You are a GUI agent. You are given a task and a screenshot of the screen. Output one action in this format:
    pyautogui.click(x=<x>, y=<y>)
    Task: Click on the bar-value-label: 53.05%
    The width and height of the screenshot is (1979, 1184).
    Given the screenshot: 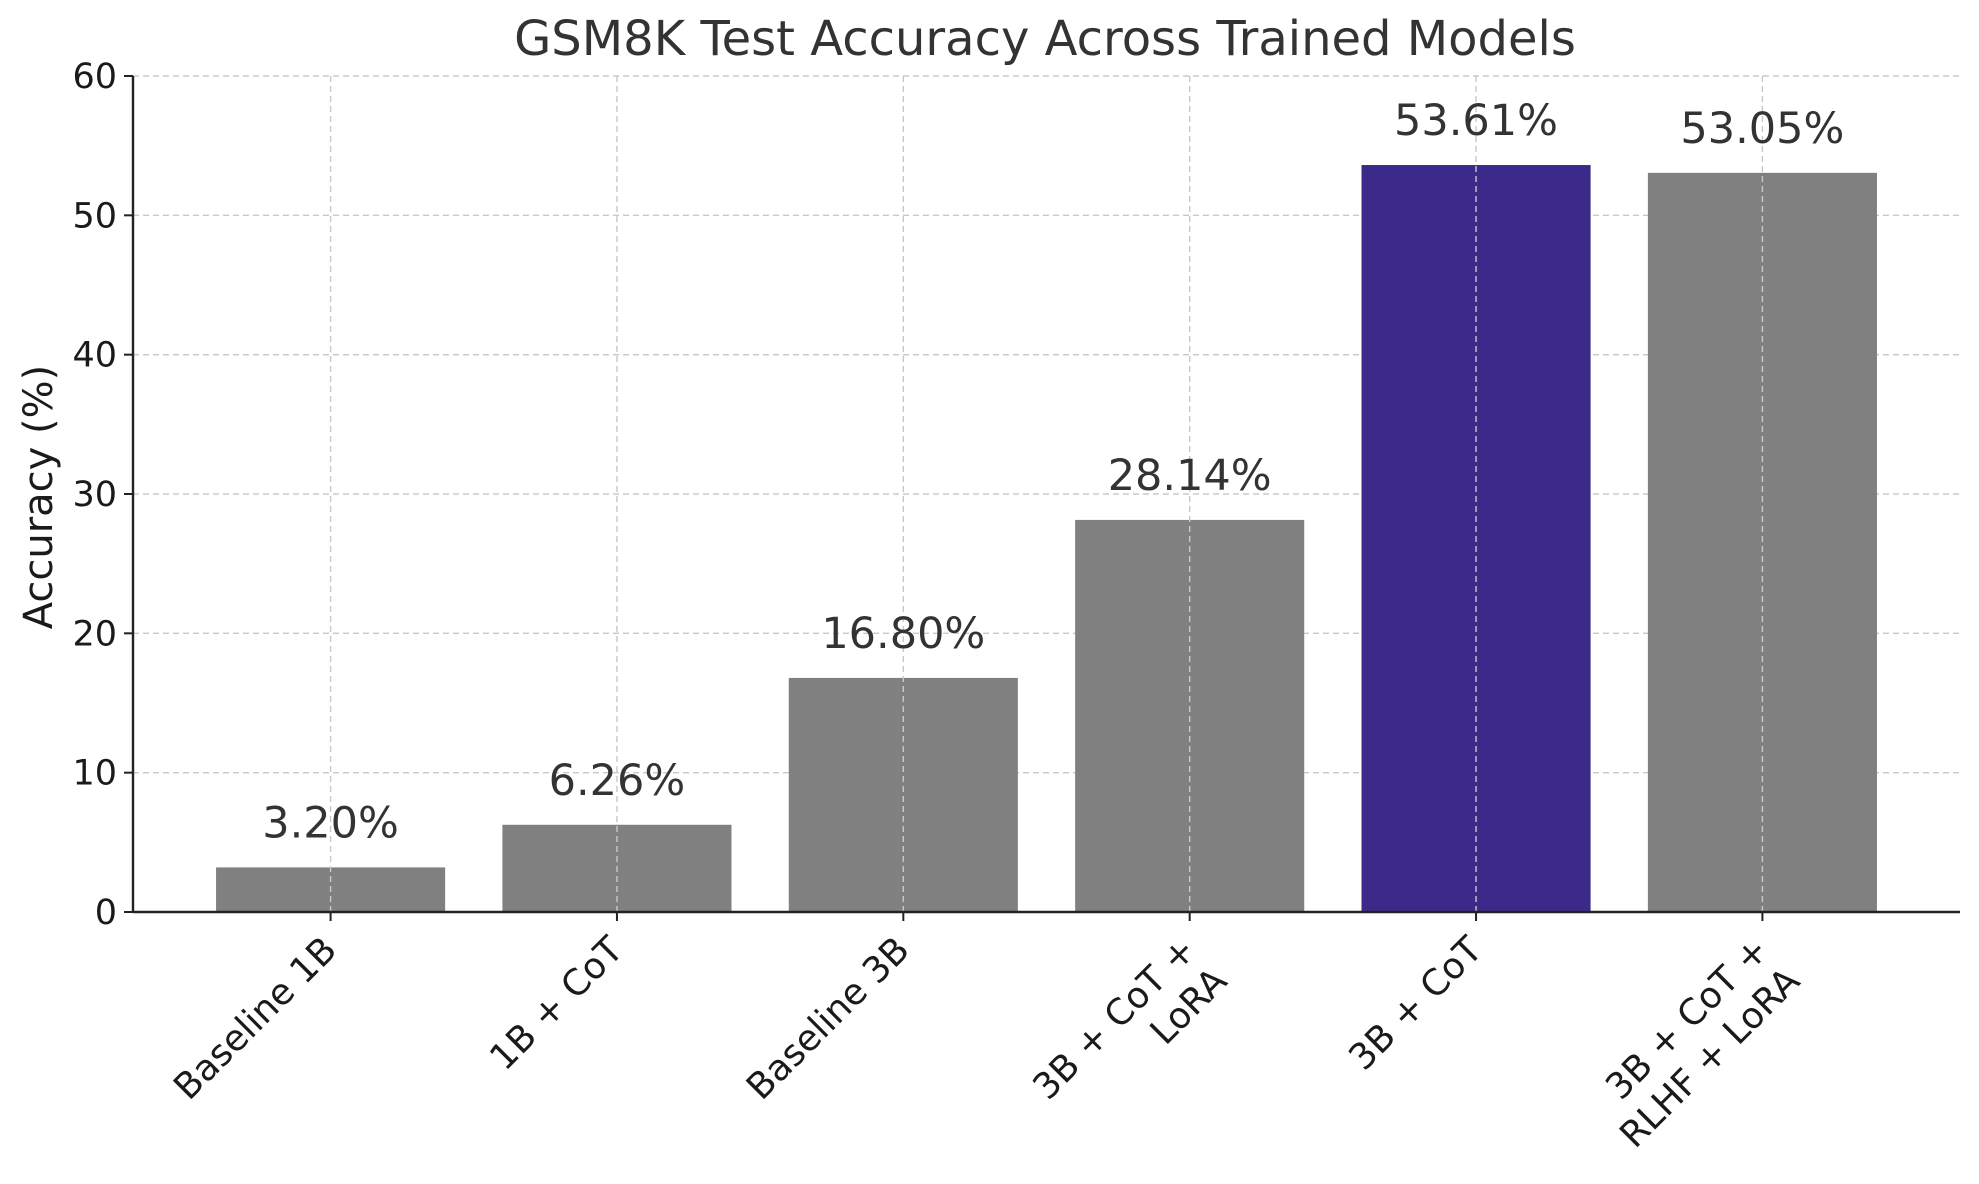 What is the action you would take?
    pyautogui.click(x=1762, y=129)
    